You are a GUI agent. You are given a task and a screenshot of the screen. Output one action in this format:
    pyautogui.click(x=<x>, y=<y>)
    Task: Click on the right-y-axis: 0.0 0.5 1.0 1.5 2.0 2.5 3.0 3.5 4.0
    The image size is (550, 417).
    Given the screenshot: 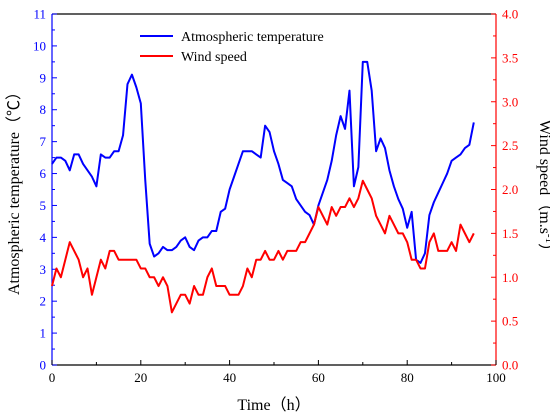 What is the action you would take?
    pyautogui.click(x=504, y=190)
    